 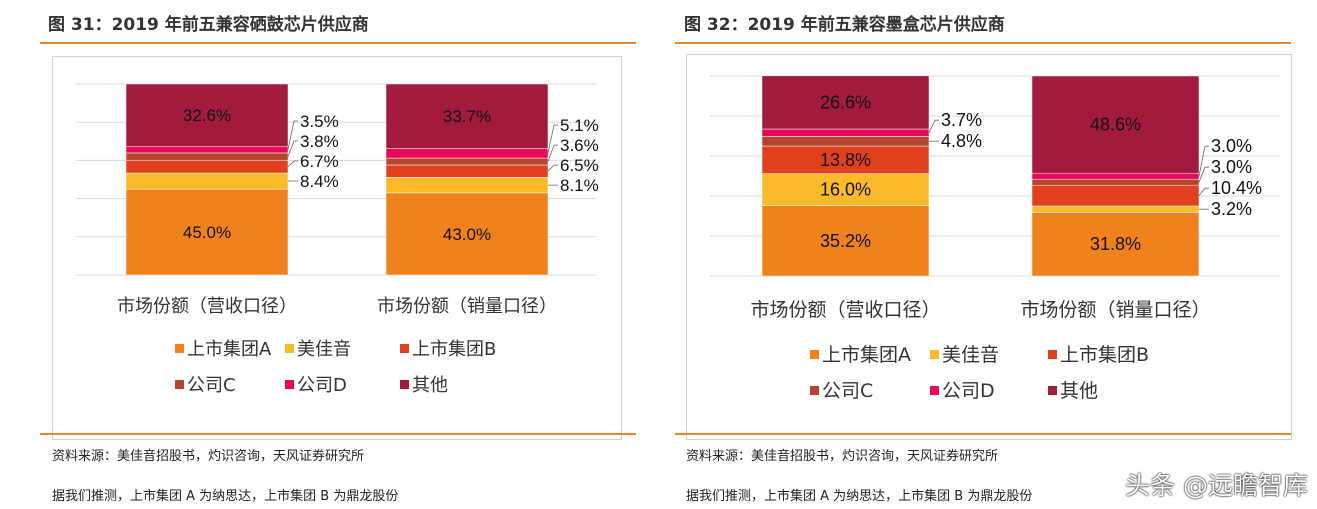 I want to click on figure-32-title: 图 32：2019 年前五兼容墨盒芯片供应商, so click(x=844, y=25).